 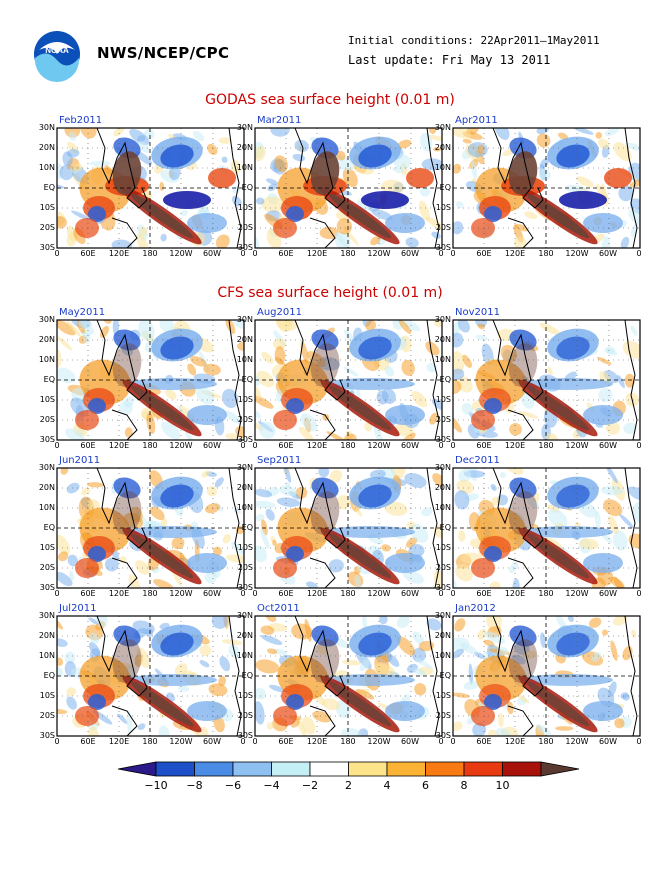 I want to click on noaa-logo: NOAA, so click(x=57, y=56).